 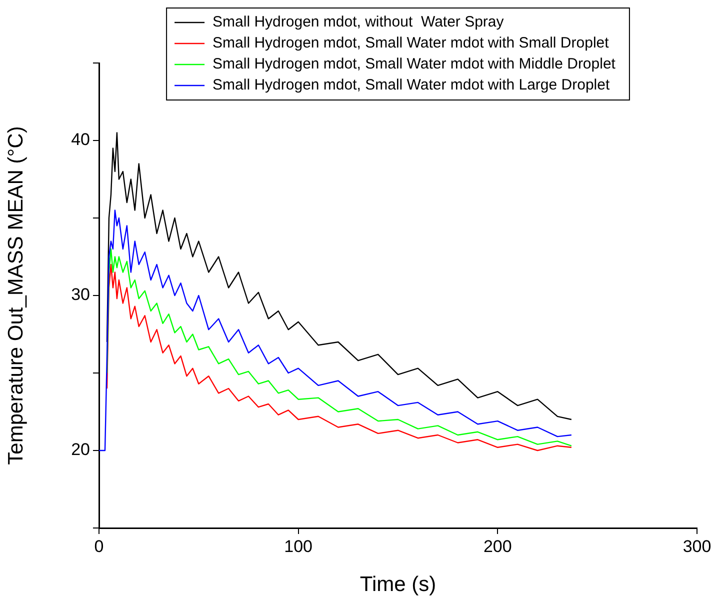 What do you see at coordinates (414, 64) in the screenshot?
I see `legend-label: Small Hydrogen mdot, Small Water mdot with Middle Droplet` at bounding box center [414, 64].